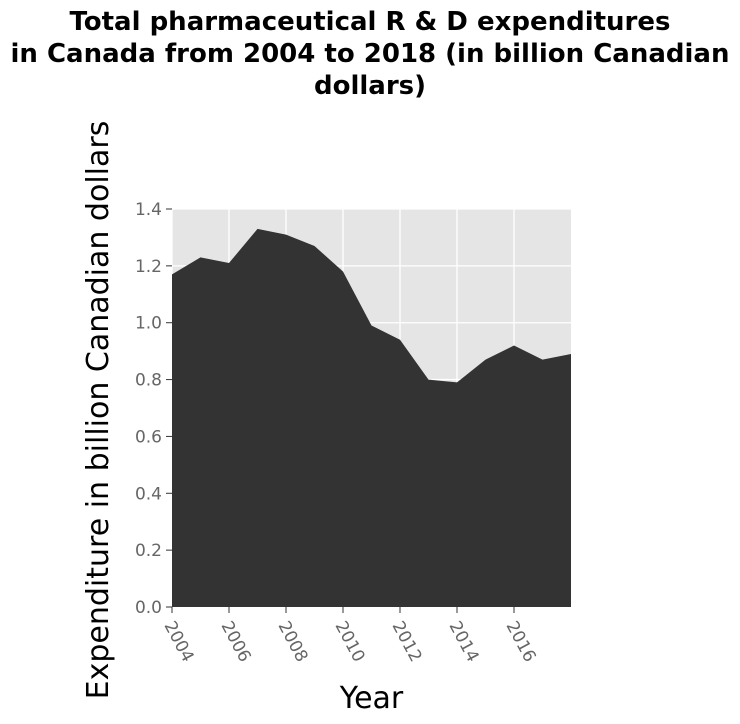 The image size is (740, 724). What do you see at coordinates (464, 642) in the screenshot?
I see `x-tick-label: 2014` at bounding box center [464, 642].